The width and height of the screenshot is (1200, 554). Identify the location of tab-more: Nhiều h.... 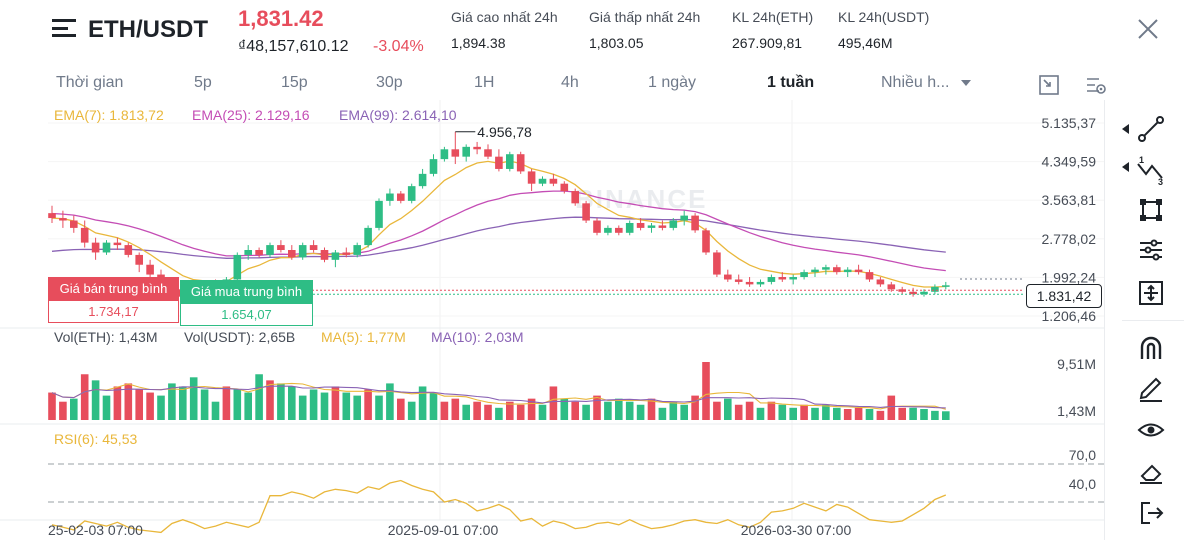
(926, 83).